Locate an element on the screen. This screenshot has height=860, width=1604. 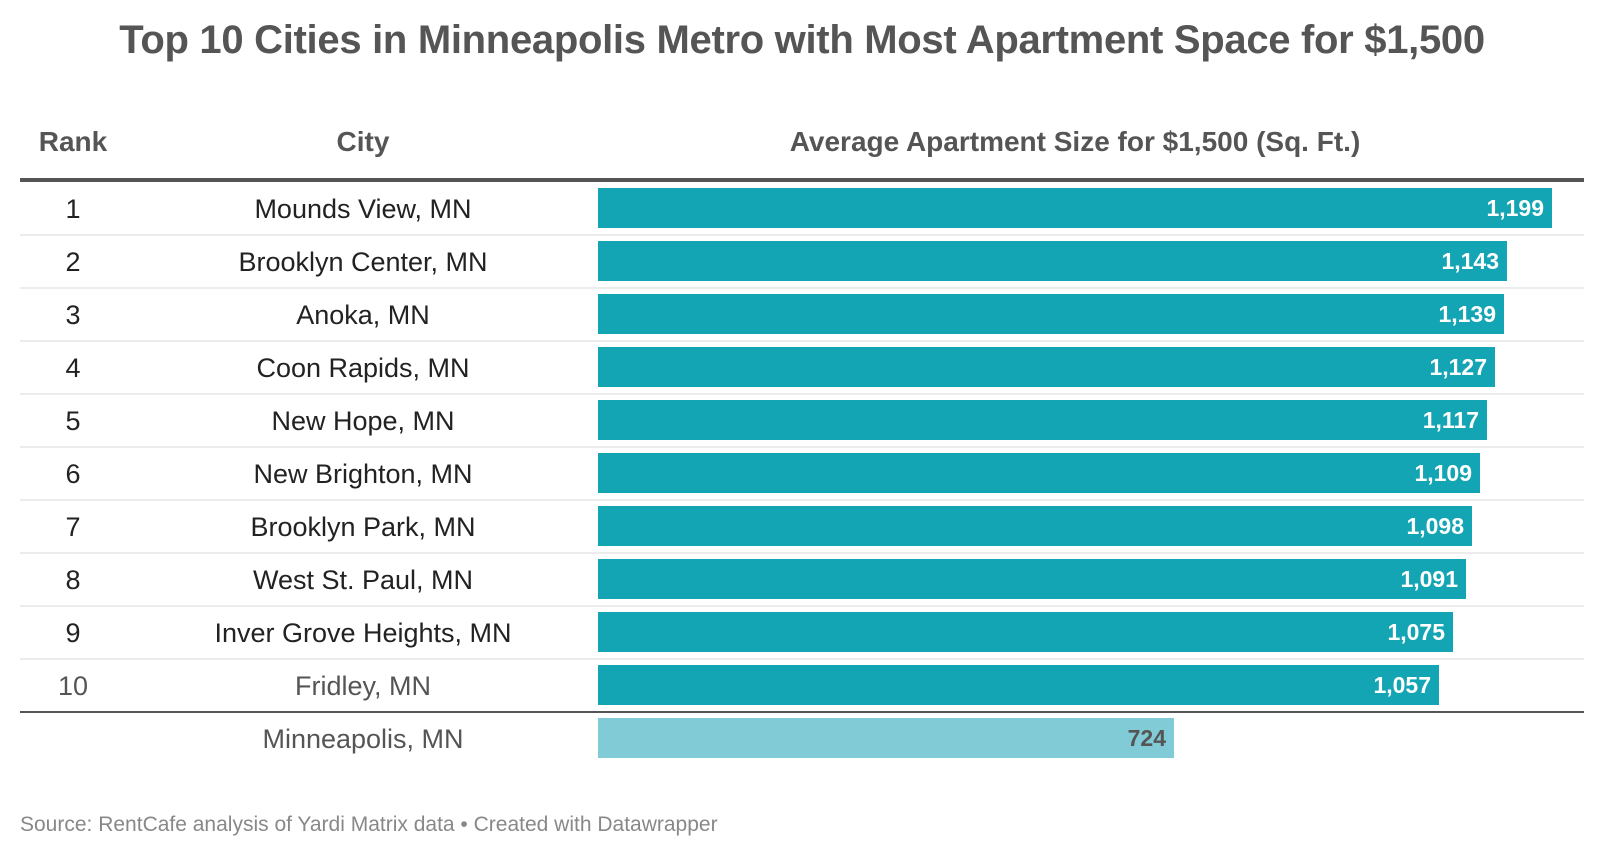
bar: 1,127 is located at coordinates (1046, 367).